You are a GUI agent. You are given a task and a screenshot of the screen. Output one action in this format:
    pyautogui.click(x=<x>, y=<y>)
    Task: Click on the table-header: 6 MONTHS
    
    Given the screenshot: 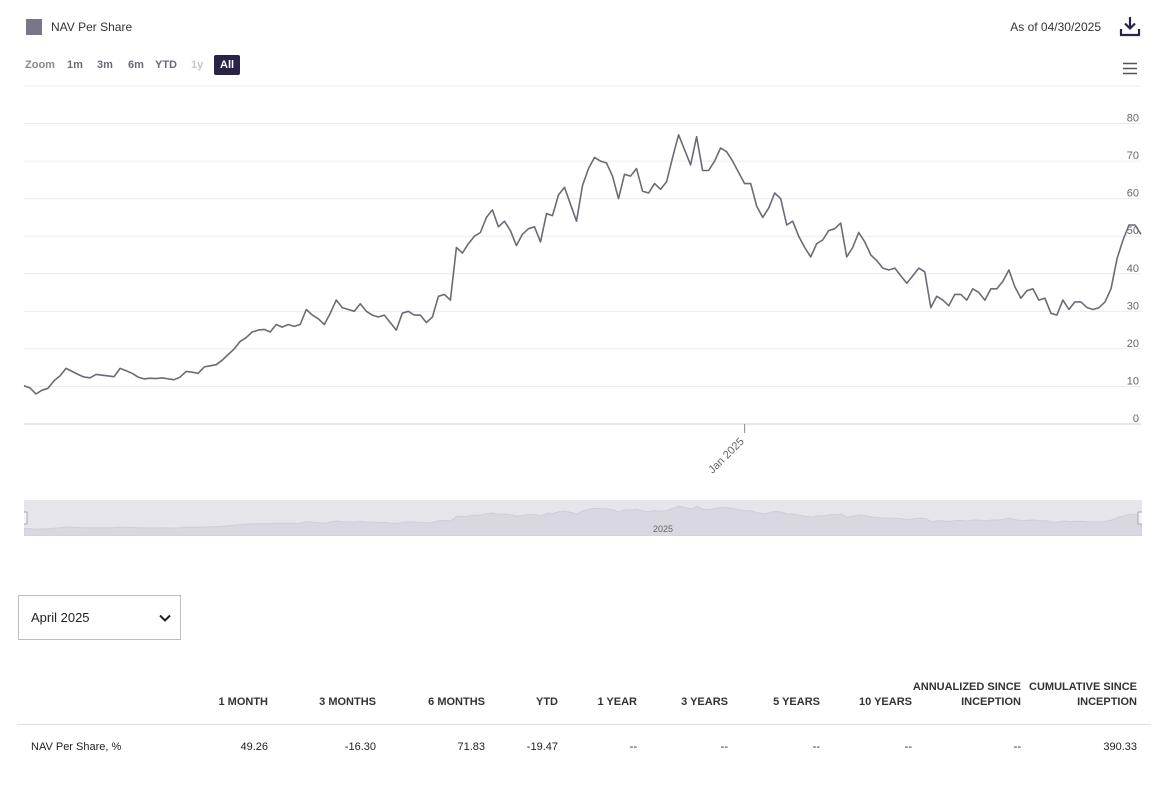 What is the action you would take?
    pyautogui.click(x=430, y=700)
    